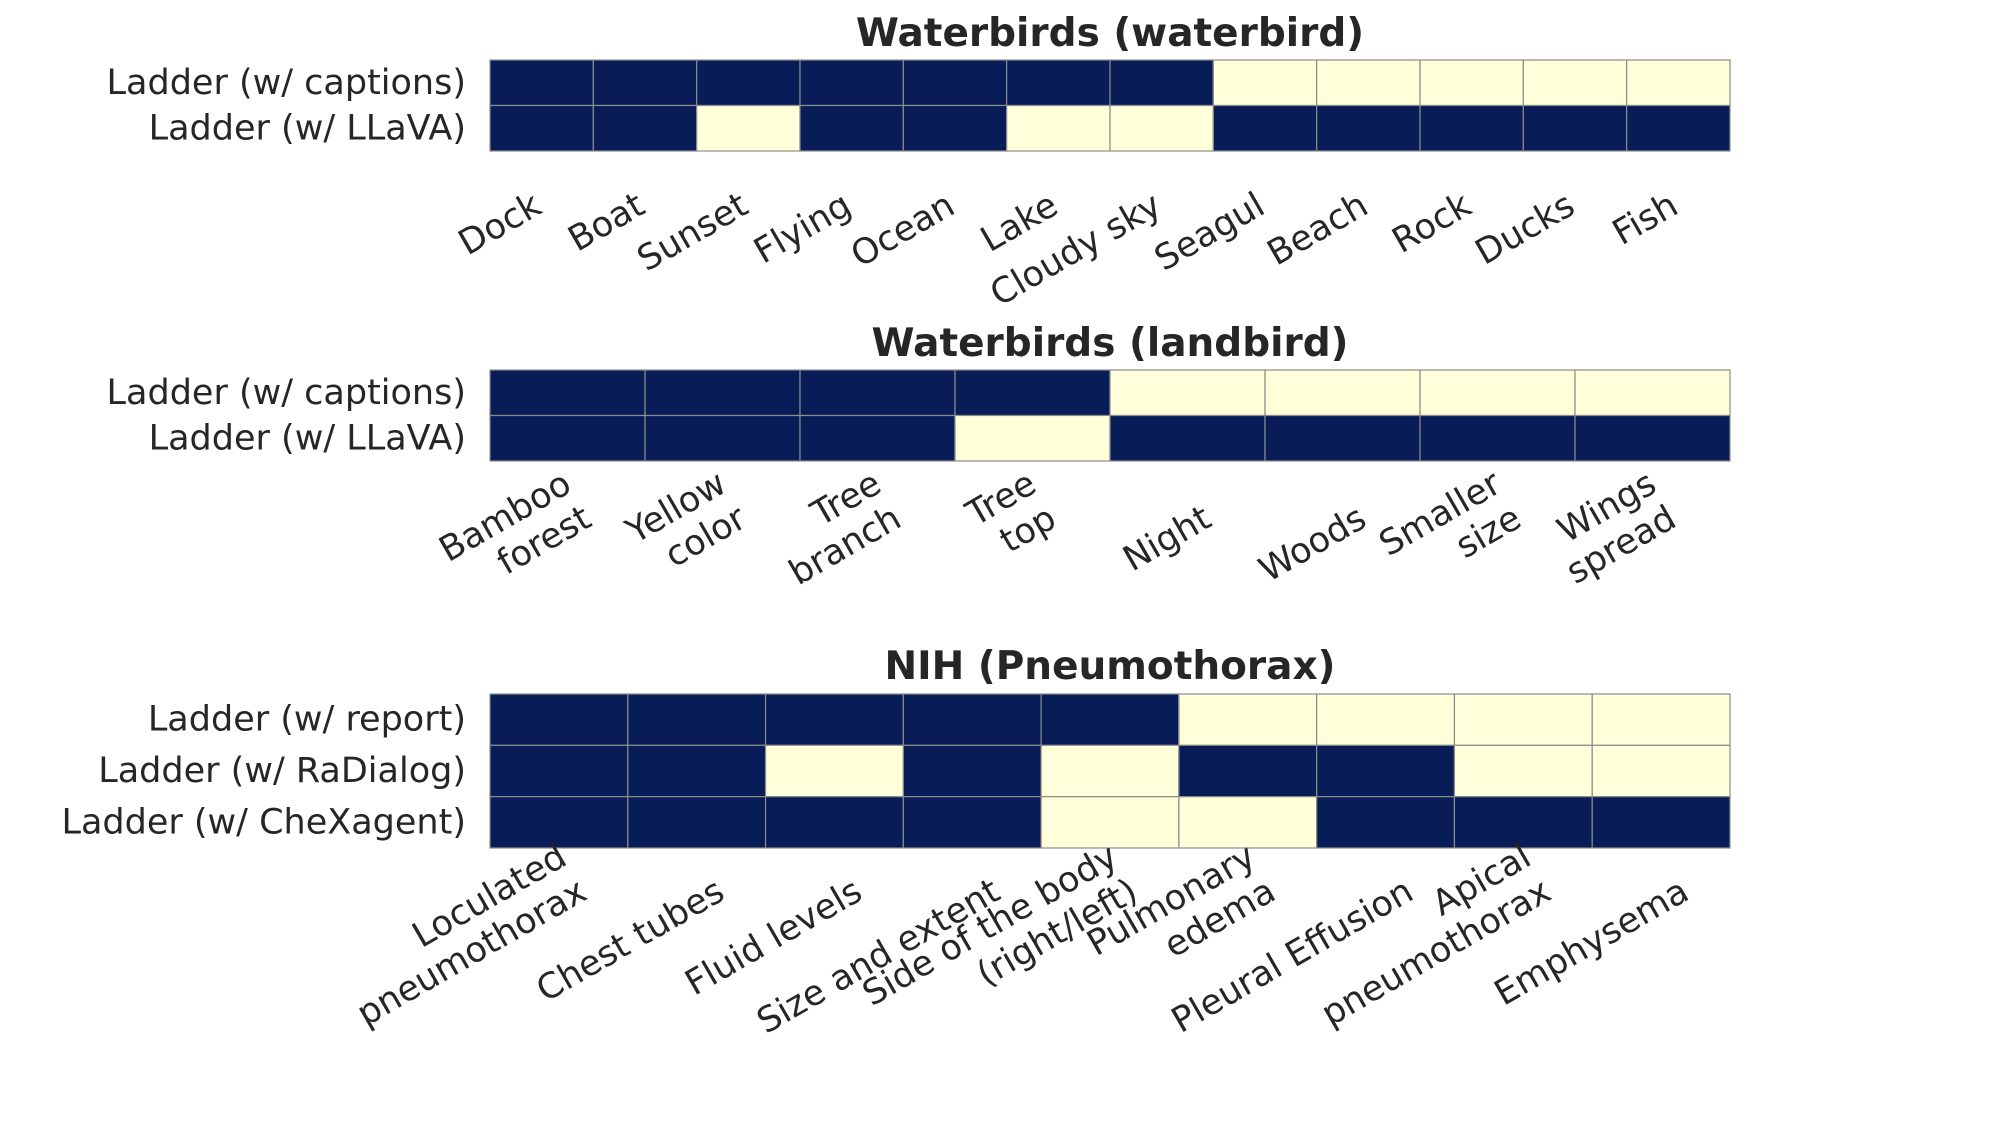 The height and width of the screenshot is (1125, 2000). Describe the element at coordinates (835, 529) in the screenshot. I see `column-label-tree-branch: Treebranch` at that location.